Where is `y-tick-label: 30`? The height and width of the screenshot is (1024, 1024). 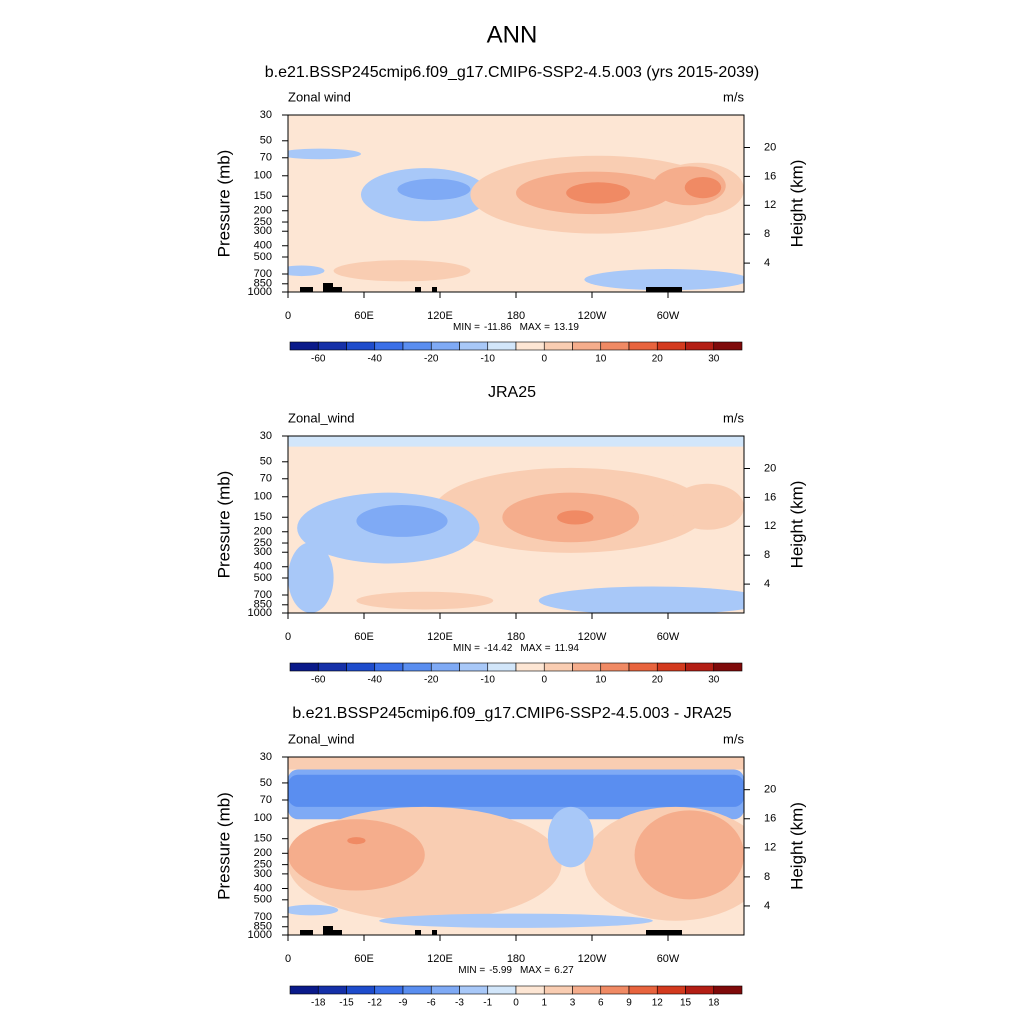
y-tick-label: 30 is located at coordinates (266, 436).